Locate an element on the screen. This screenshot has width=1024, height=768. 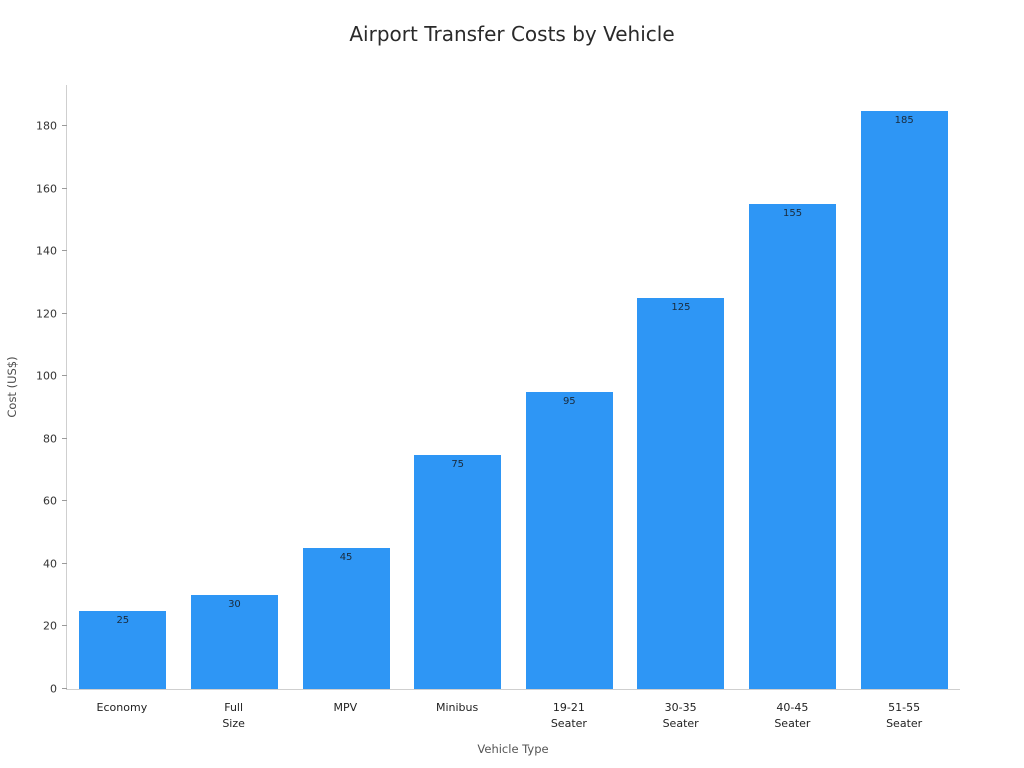
x-tick-label: Full Size is located at coordinates (233, 715).